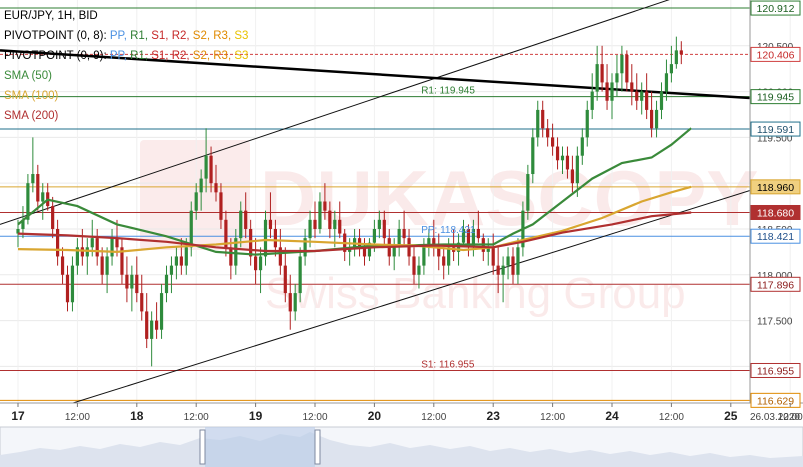  Describe the element at coordinates (31, 116) in the screenshot. I see `sma200-legend: SMA (200)` at that location.